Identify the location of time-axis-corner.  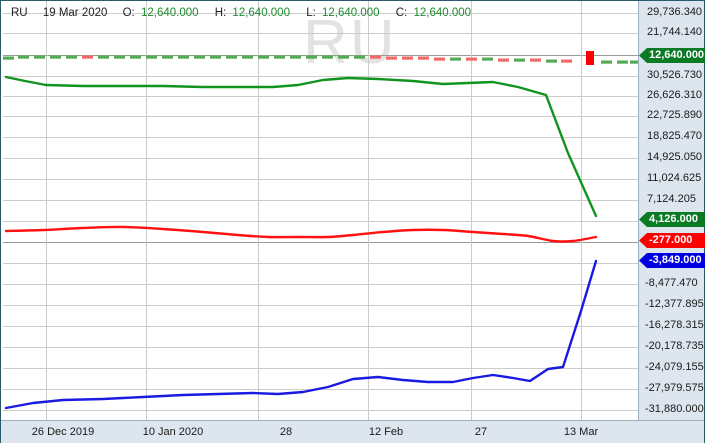
(671, 432).